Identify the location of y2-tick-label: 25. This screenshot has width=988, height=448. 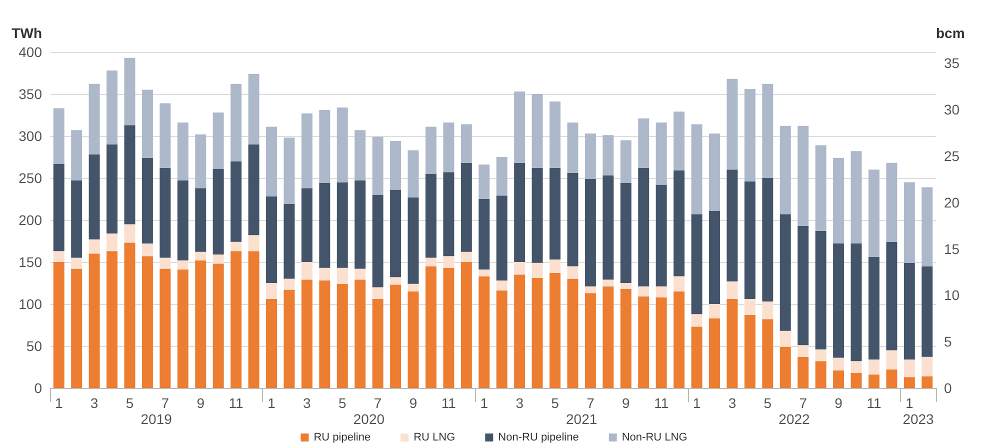
(952, 156).